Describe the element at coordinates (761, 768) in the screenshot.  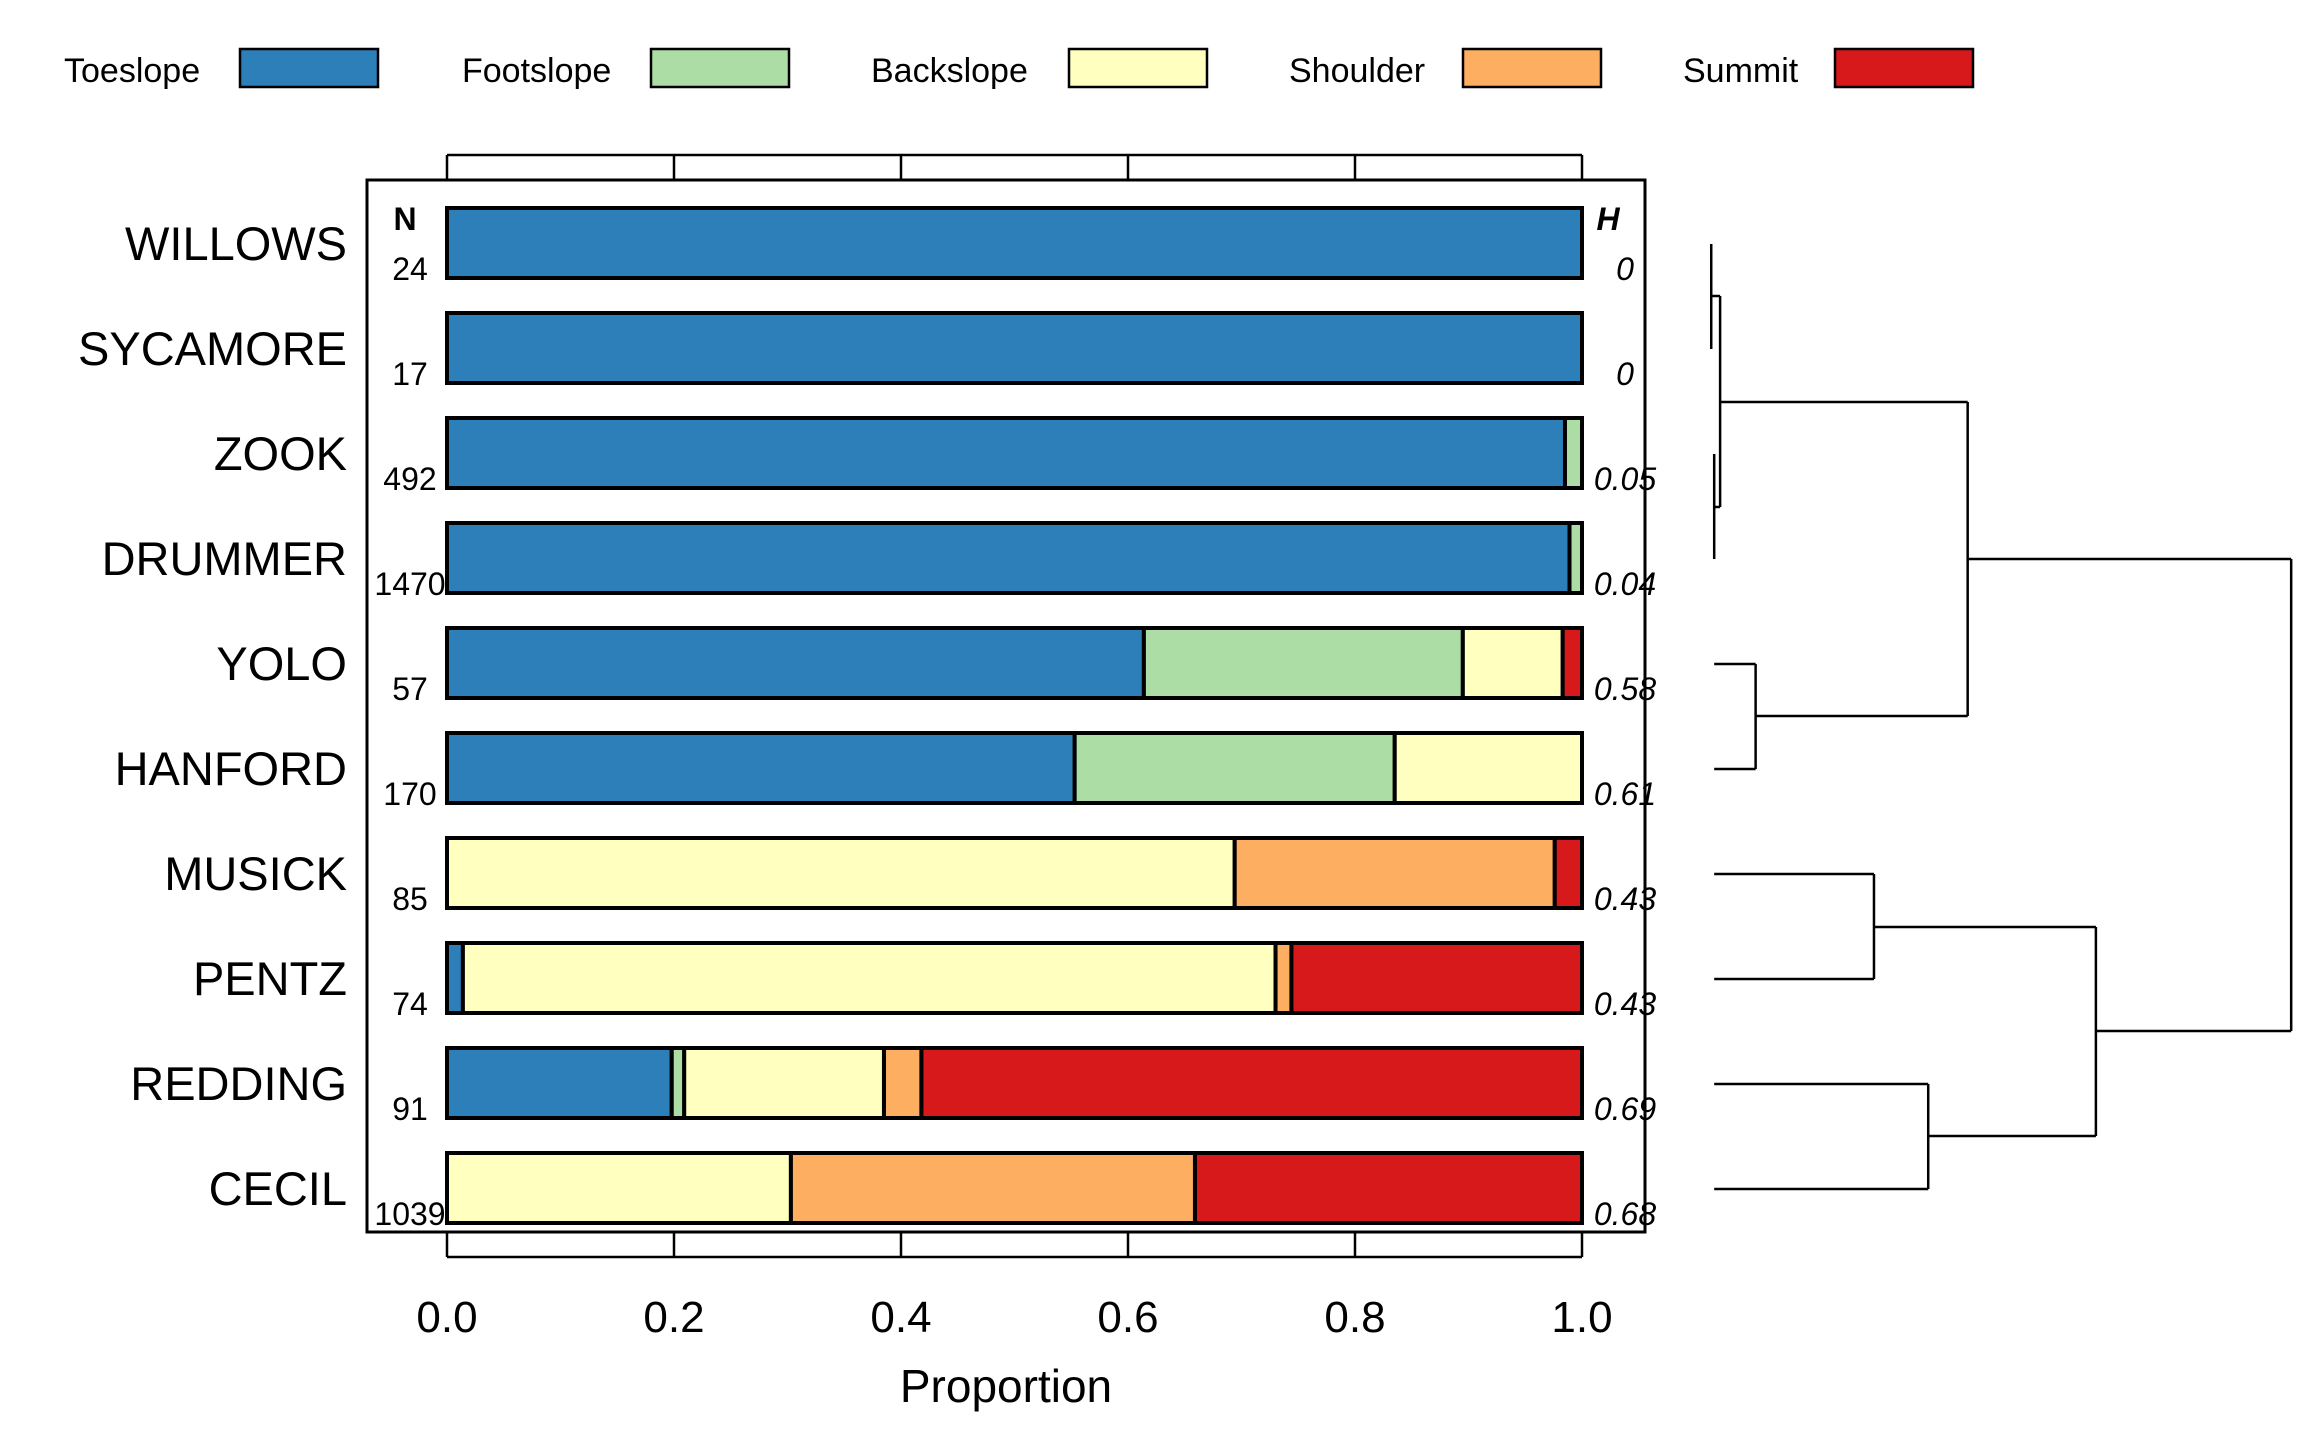
I see `bar-segment-hanford-toeslope` at that location.